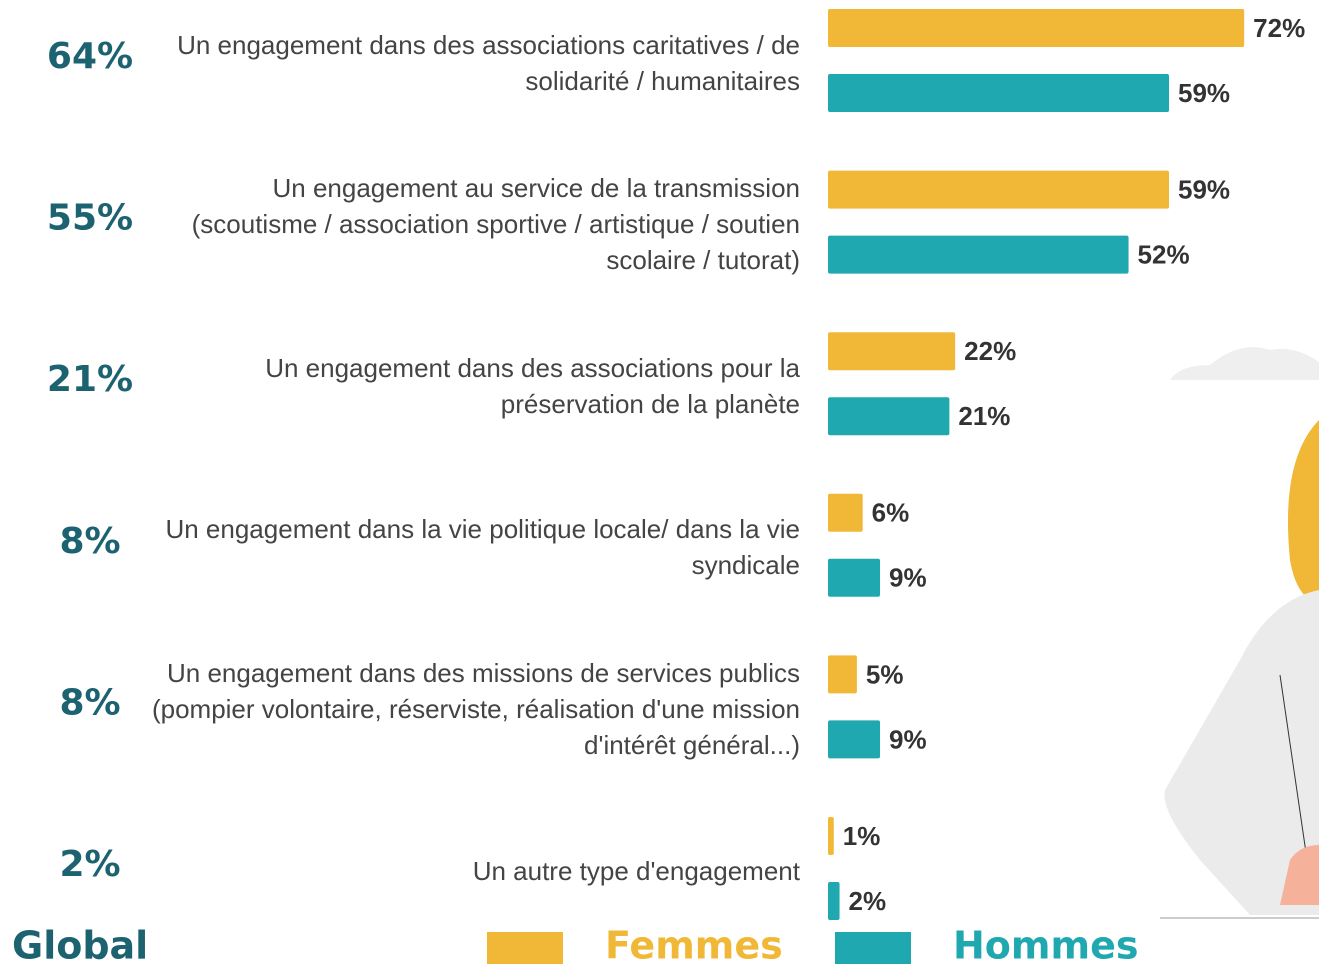 This screenshot has width=1319, height=965. What do you see at coordinates (89, 864) in the screenshot?
I see `global-value: 2%` at bounding box center [89, 864].